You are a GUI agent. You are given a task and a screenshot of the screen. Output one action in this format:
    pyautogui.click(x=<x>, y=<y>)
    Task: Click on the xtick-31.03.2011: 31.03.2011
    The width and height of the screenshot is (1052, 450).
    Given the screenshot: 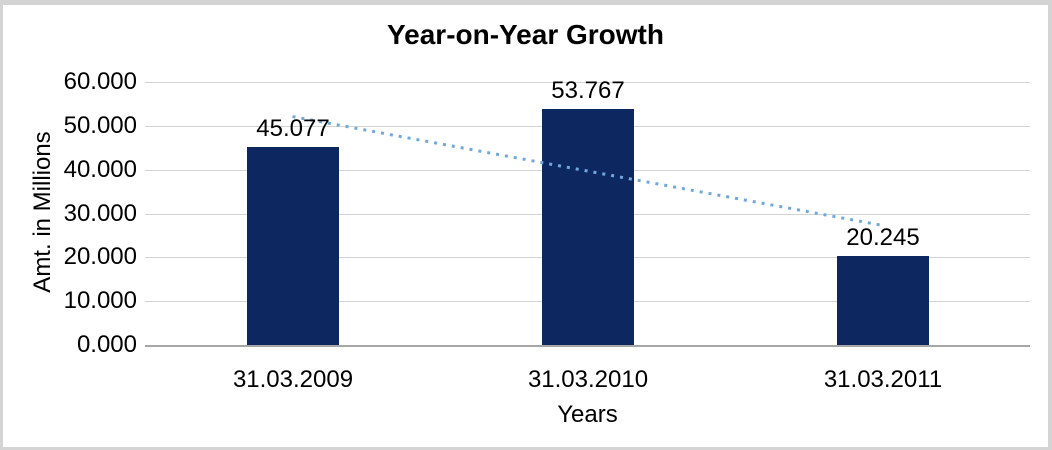 What is the action you would take?
    pyautogui.click(x=883, y=379)
    